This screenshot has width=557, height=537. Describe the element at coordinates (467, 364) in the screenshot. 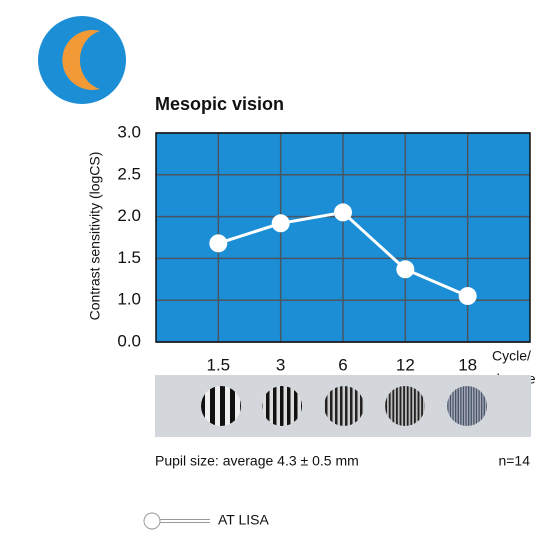

I see `x-tick-label: 18` at that location.